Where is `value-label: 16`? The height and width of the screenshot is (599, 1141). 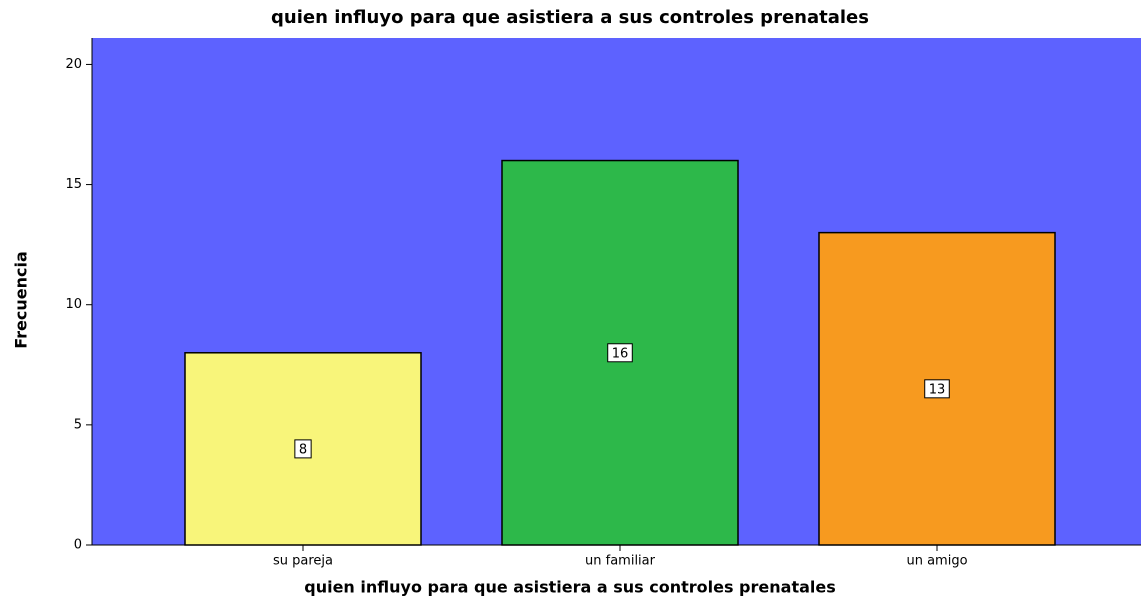 value-label: 16 is located at coordinates (620, 353).